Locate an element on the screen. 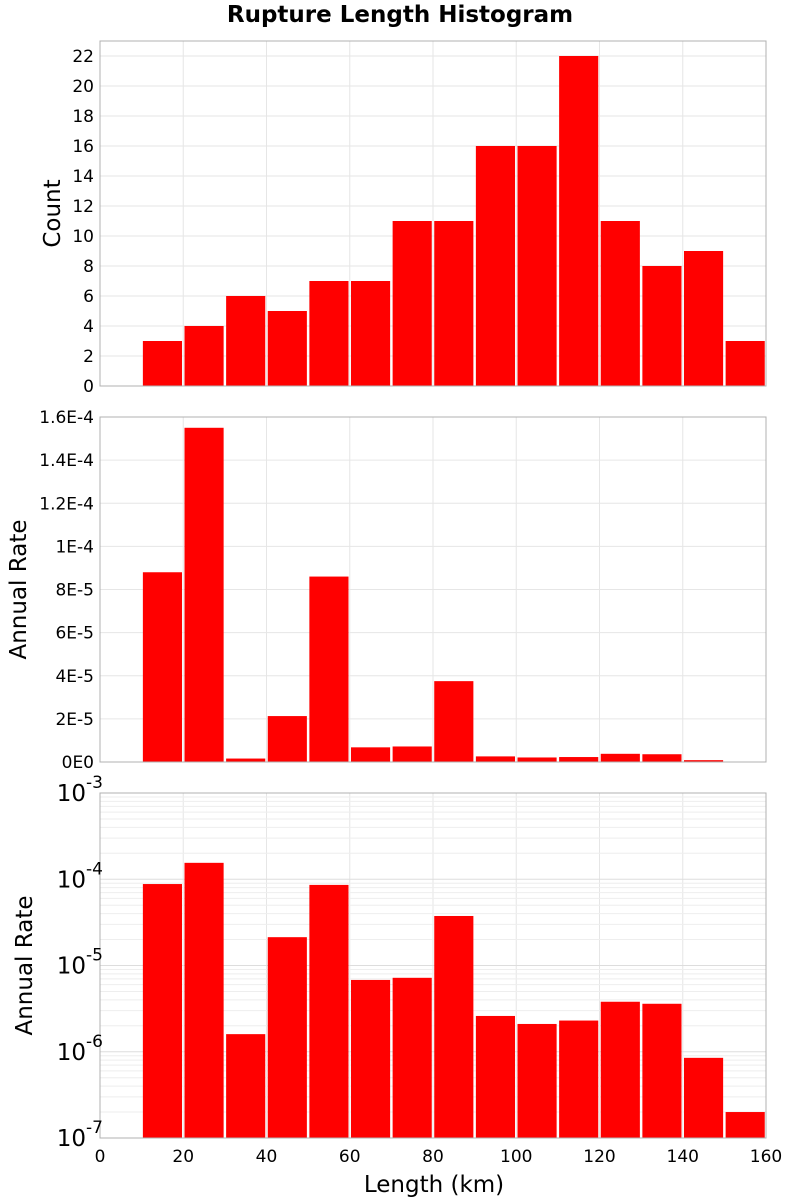 This screenshot has height=1200, width=800. y-tick-label: 14 is located at coordinates (83, 177).